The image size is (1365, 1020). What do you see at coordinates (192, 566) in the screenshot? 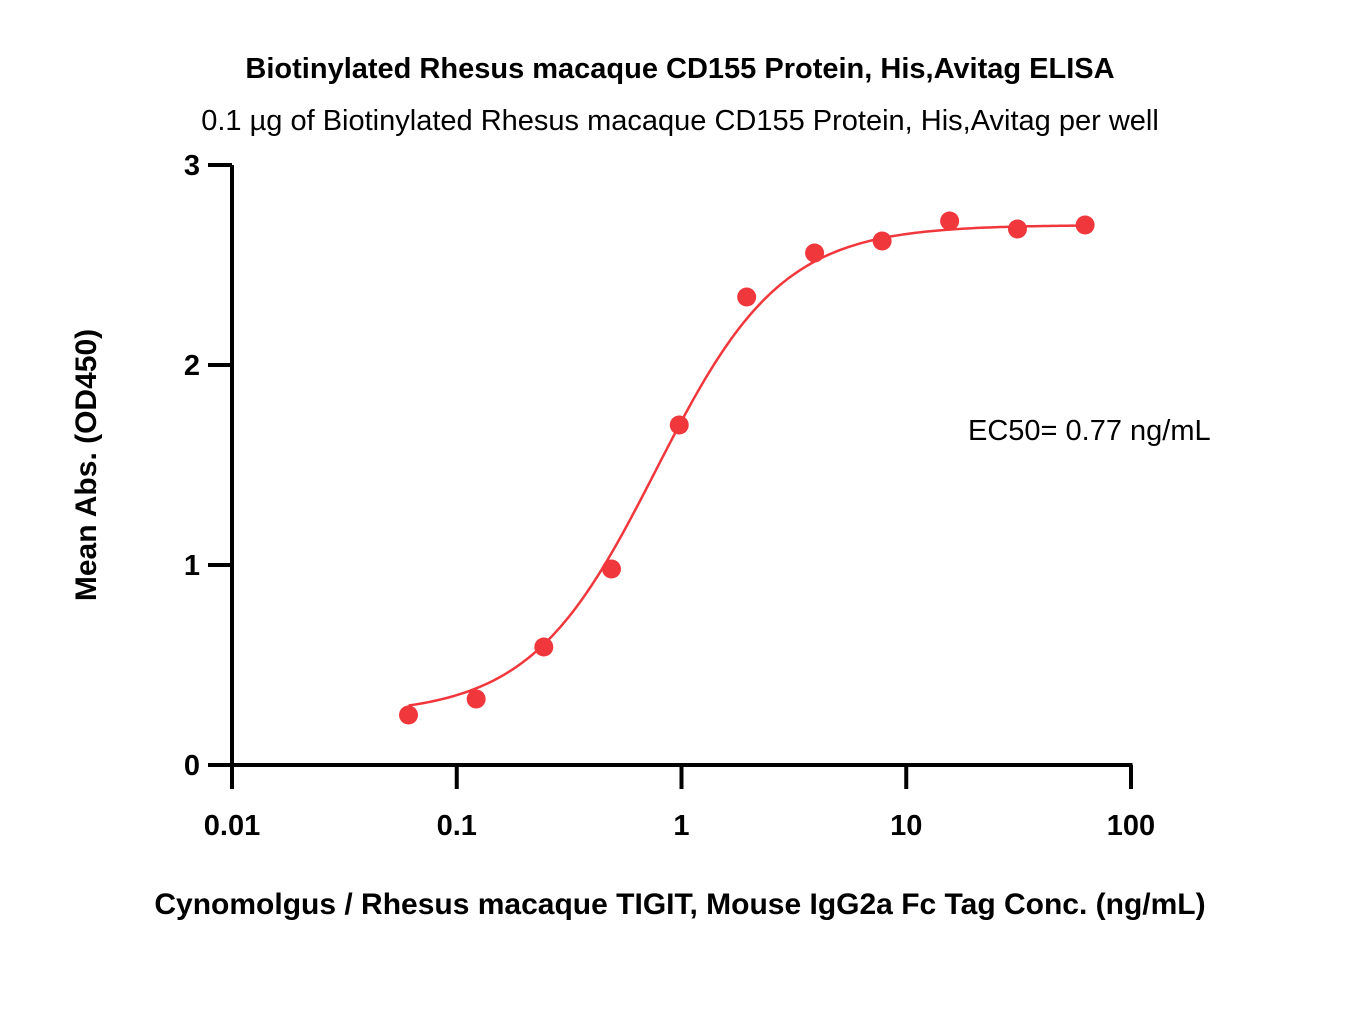
I see `y-tick-label: 1` at bounding box center [192, 566].